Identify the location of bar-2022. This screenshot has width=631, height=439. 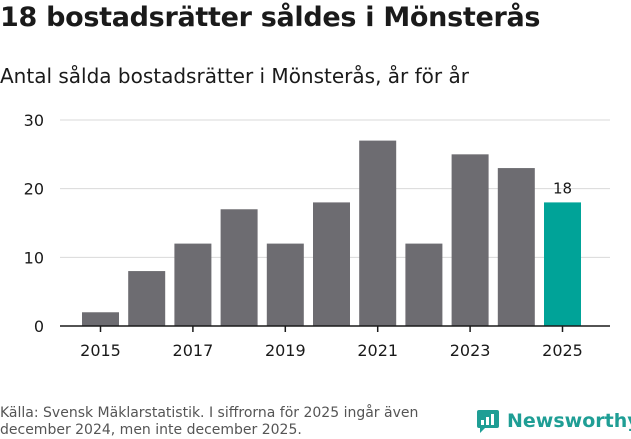
(424, 284).